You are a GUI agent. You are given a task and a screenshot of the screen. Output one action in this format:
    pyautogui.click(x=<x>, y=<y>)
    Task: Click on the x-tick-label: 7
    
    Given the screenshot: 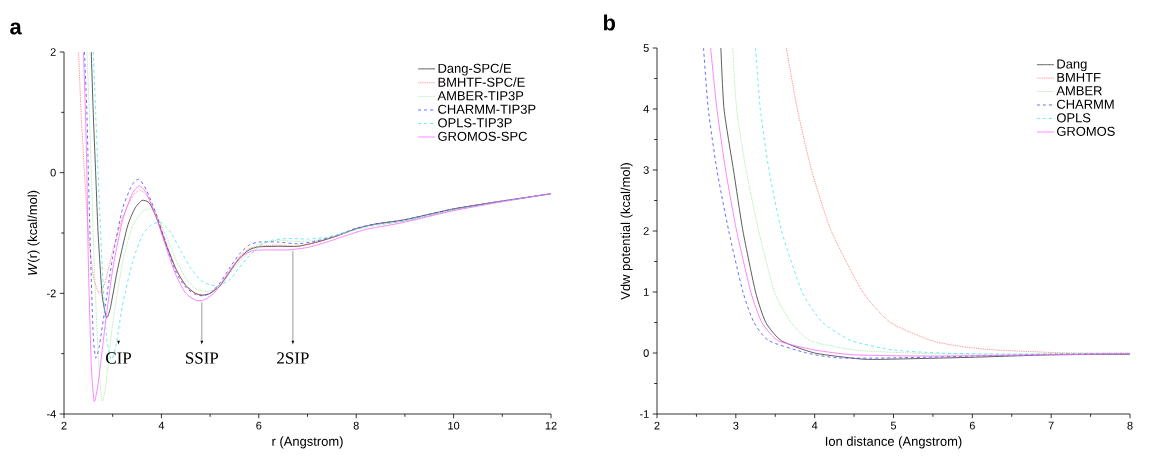 What is the action you would take?
    pyautogui.click(x=1051, y=425)
    